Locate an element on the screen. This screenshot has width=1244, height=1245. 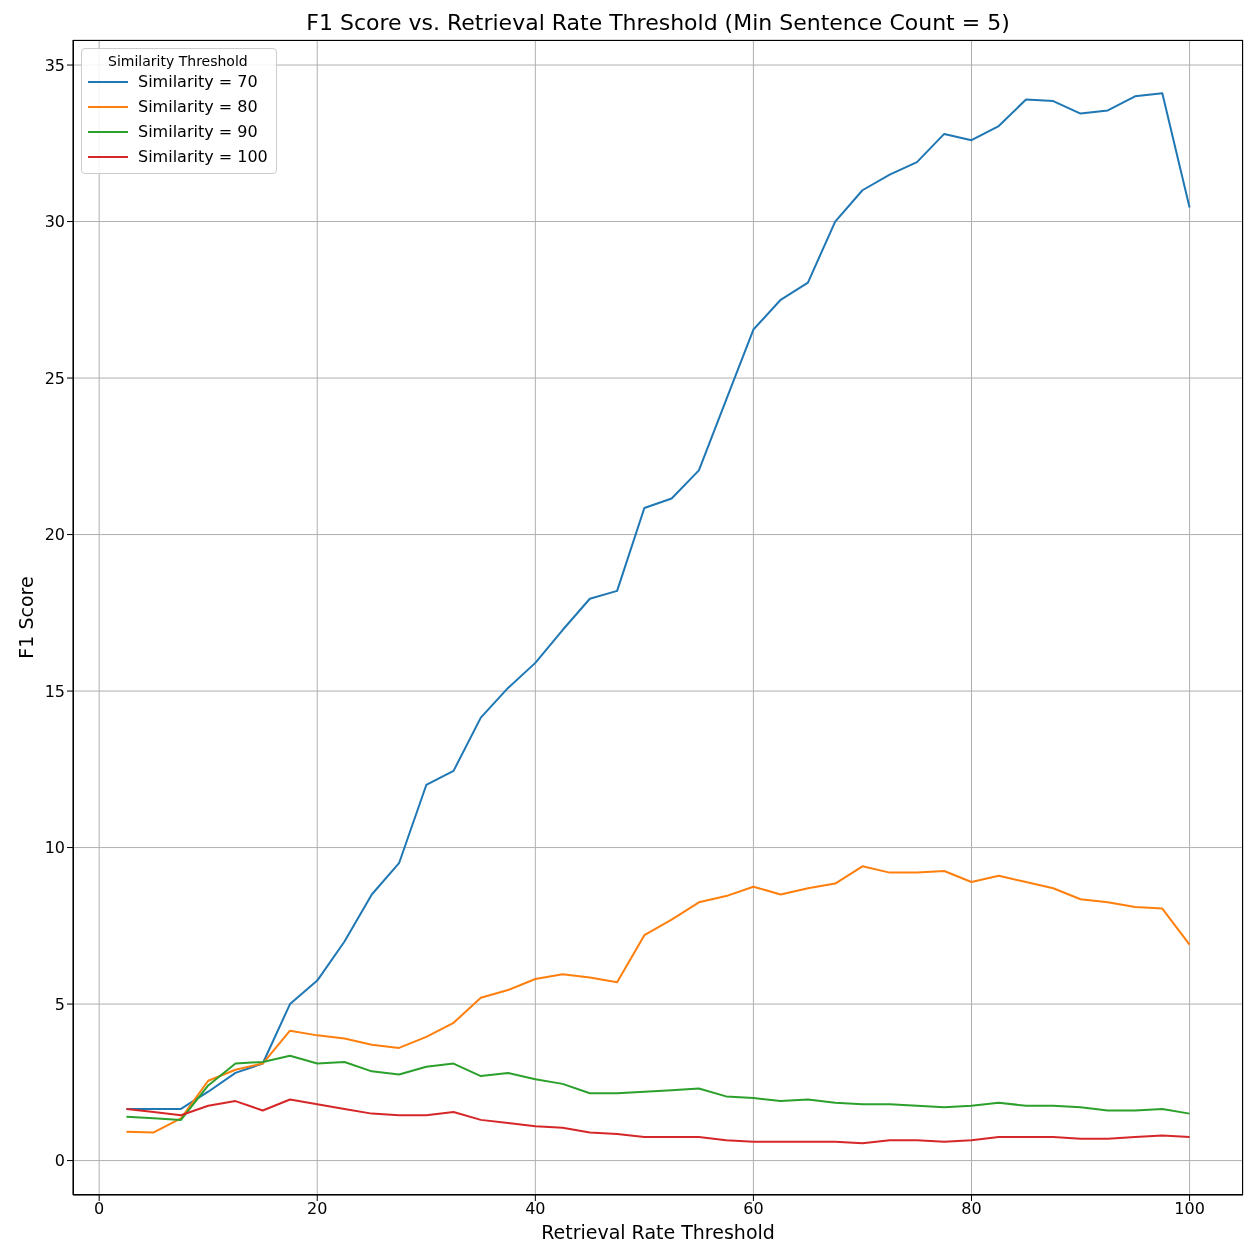
legend-label: Similarity = 90 is located at coordinates (198, 131).